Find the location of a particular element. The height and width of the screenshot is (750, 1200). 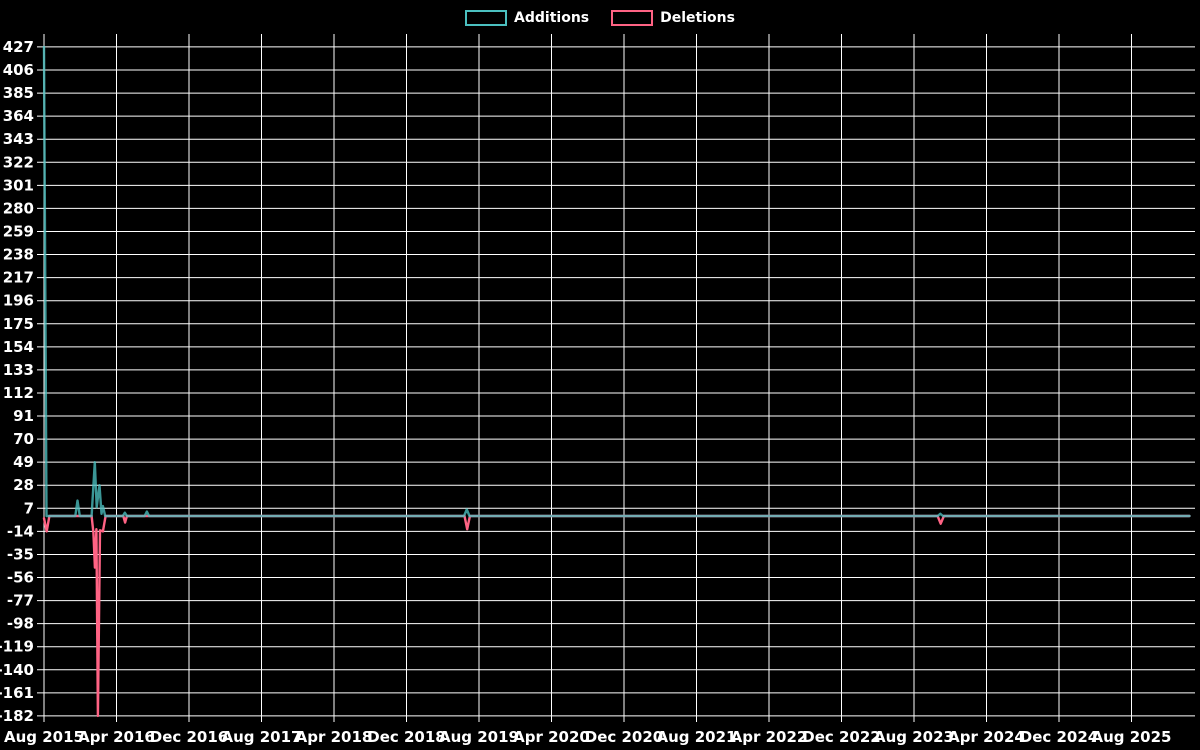

y-tick-label: -14 is located at coordinates (20, 531).